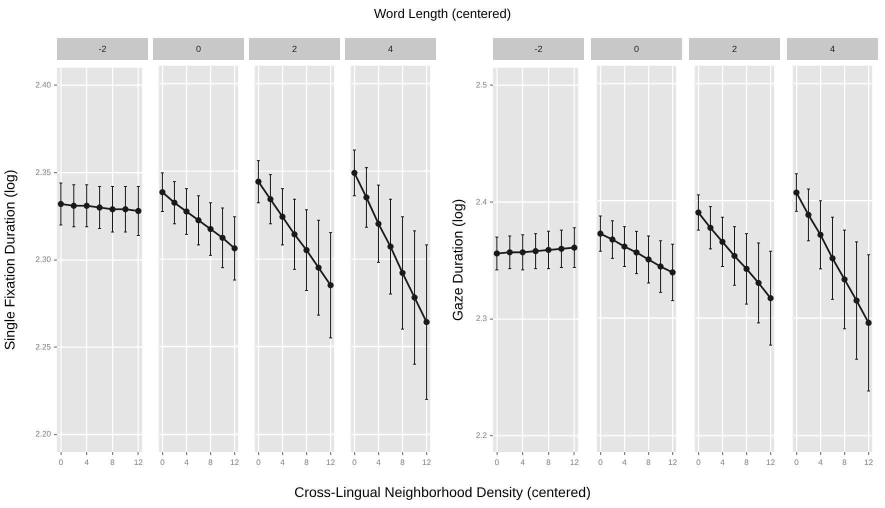 Image resolution: width=885 pixels, height=508 pixels. I want to click on text: Cross-Lingual Neighborhood Density (centered), so click(442, 492).